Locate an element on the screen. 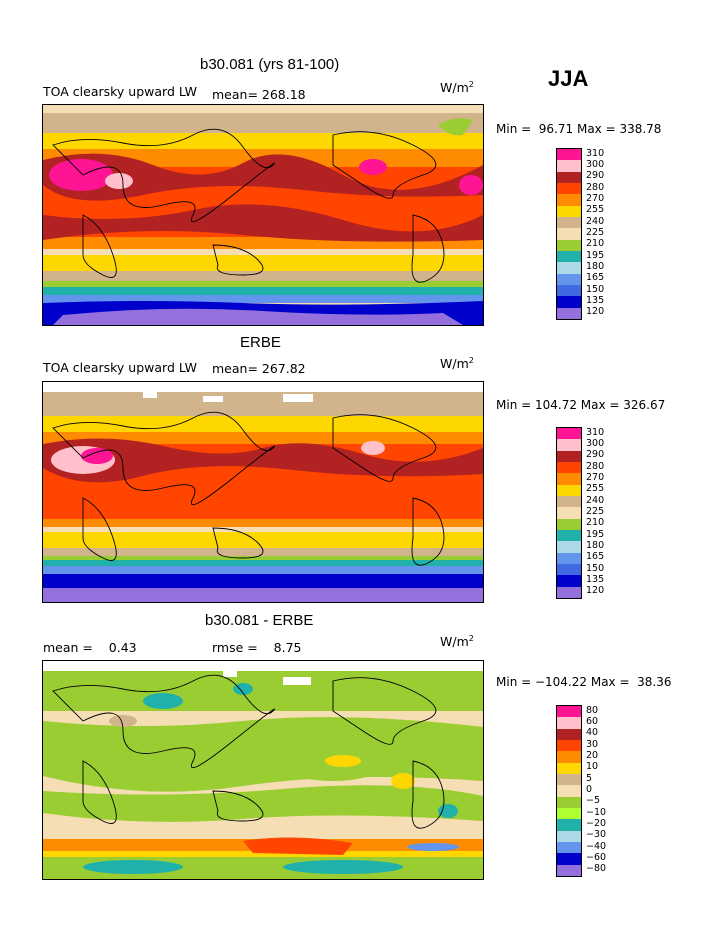  colorbar-tick-label: 300 is located at coordinates (595, 164).